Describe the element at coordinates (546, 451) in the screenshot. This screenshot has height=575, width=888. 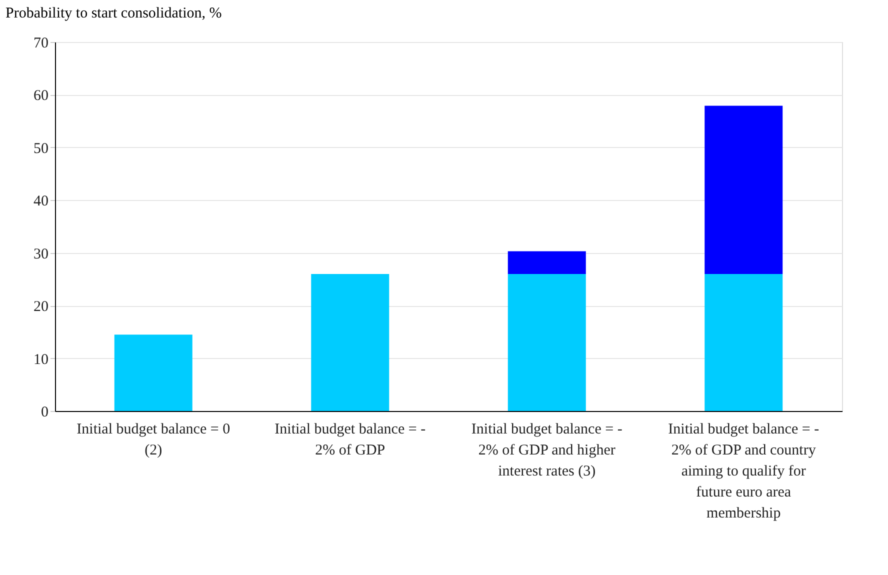
I see `x-tick-label: Initial budget balance = - 2% of GDP and higher interest rates (3)` at that location.